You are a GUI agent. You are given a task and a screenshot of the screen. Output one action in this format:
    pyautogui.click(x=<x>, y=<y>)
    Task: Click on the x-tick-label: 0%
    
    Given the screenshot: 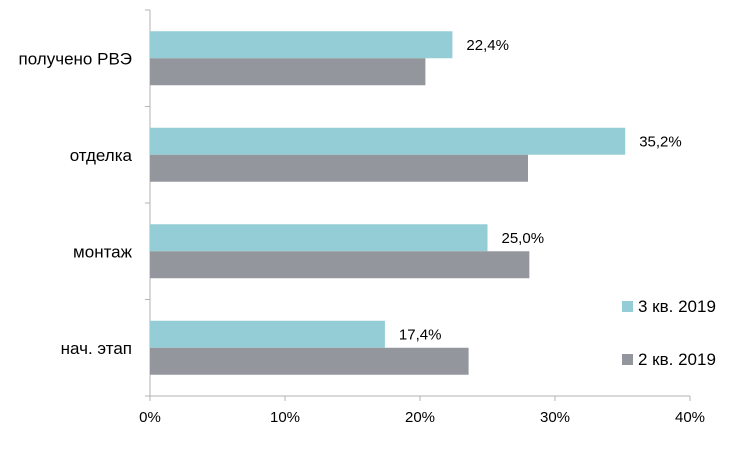 What is the action you would take?
    pyautogui.click(x=150, y=417)
    